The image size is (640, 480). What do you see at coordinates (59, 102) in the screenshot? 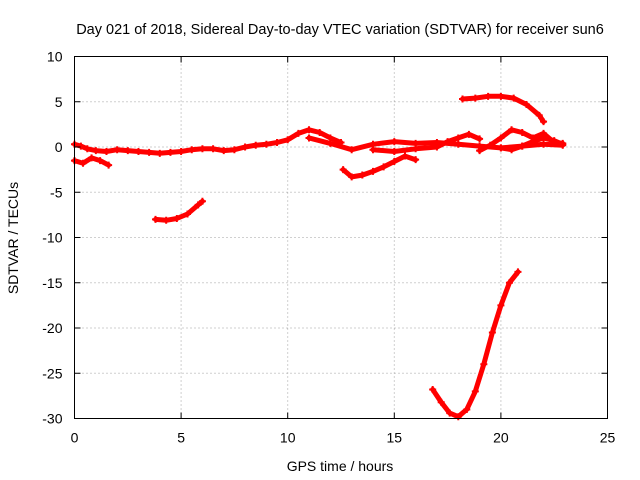
I see `y-tick-label: 5` at bounding box center [59, 102].